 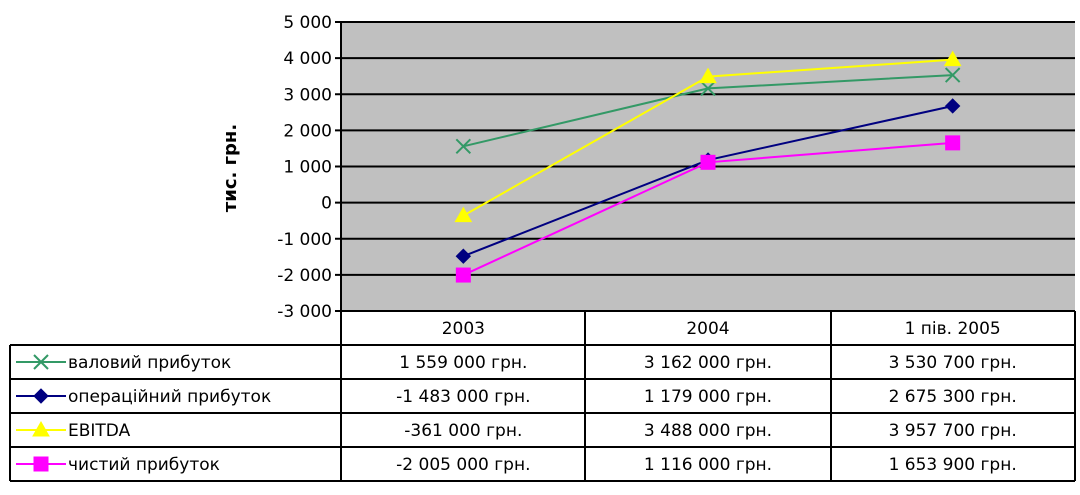 I want to click on y-axis-title: тис. грн., so click(x=230, y=168).